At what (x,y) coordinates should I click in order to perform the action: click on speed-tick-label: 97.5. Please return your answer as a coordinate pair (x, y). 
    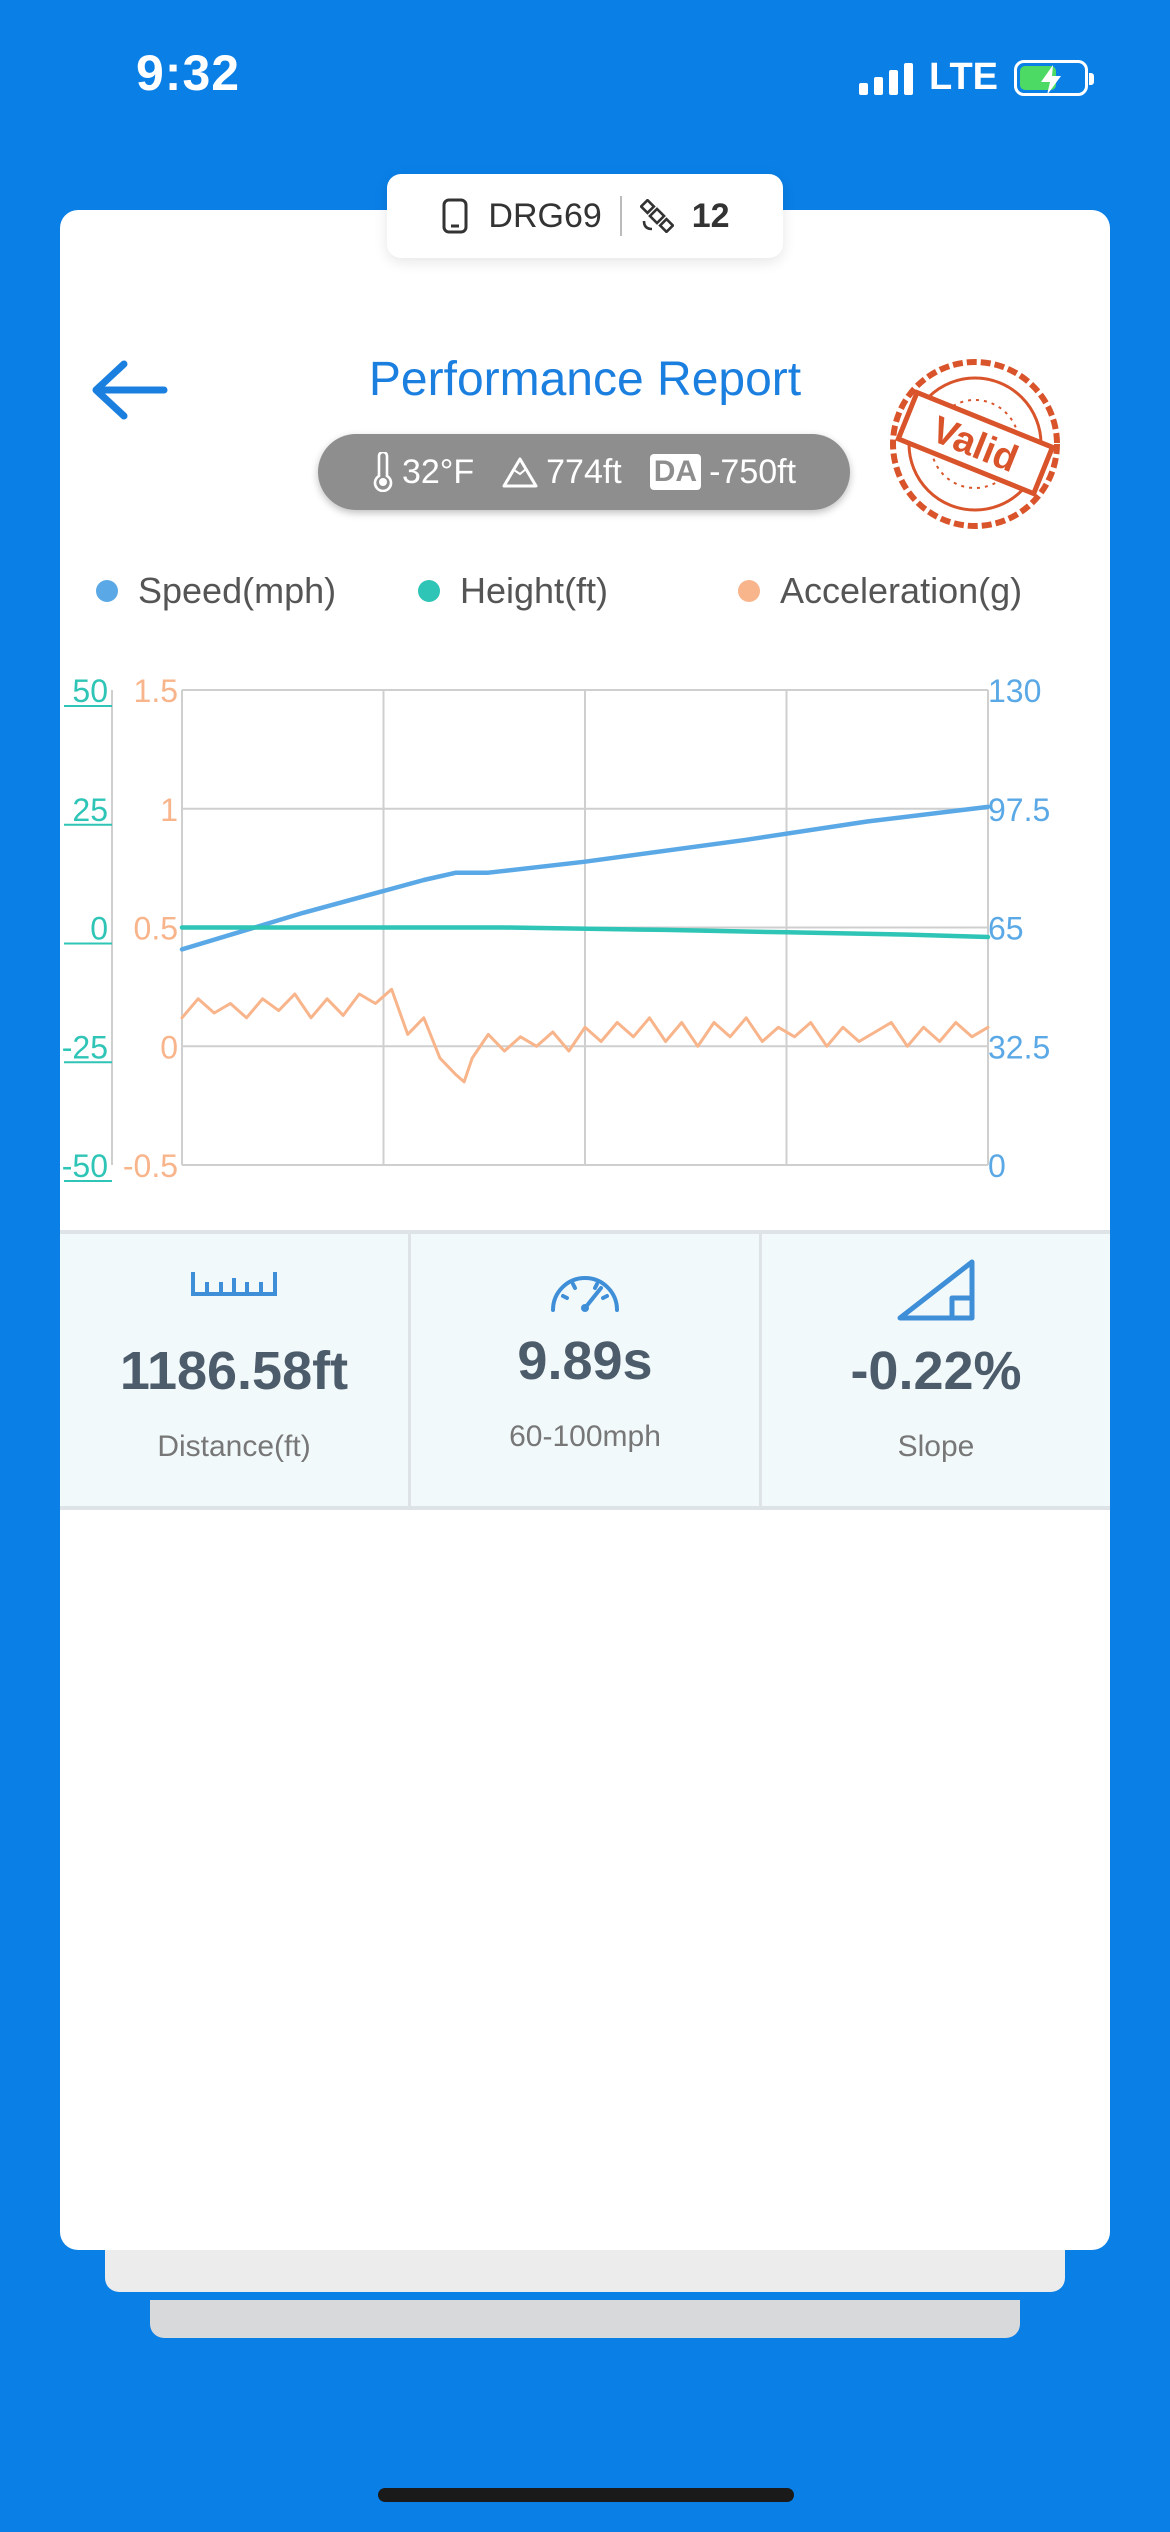
    Looking at the image, I should click on (1019, 810).